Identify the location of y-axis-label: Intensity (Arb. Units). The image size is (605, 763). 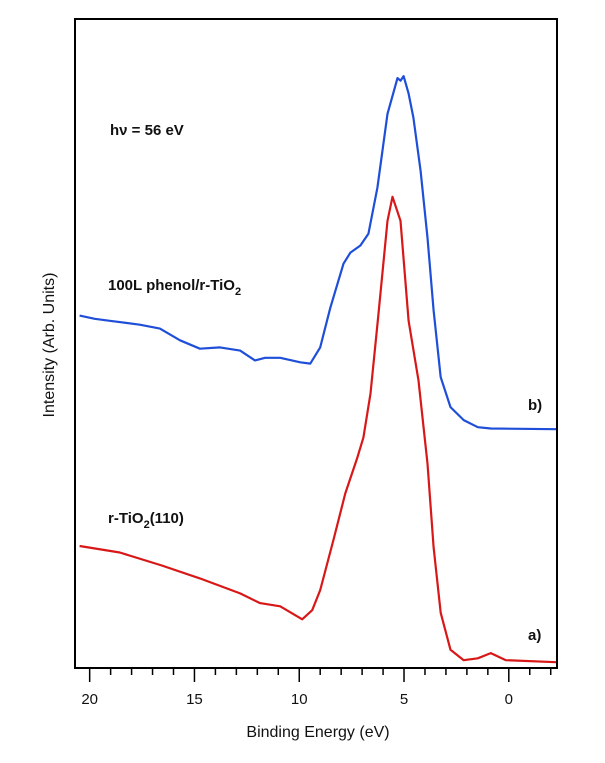
(49, 345).